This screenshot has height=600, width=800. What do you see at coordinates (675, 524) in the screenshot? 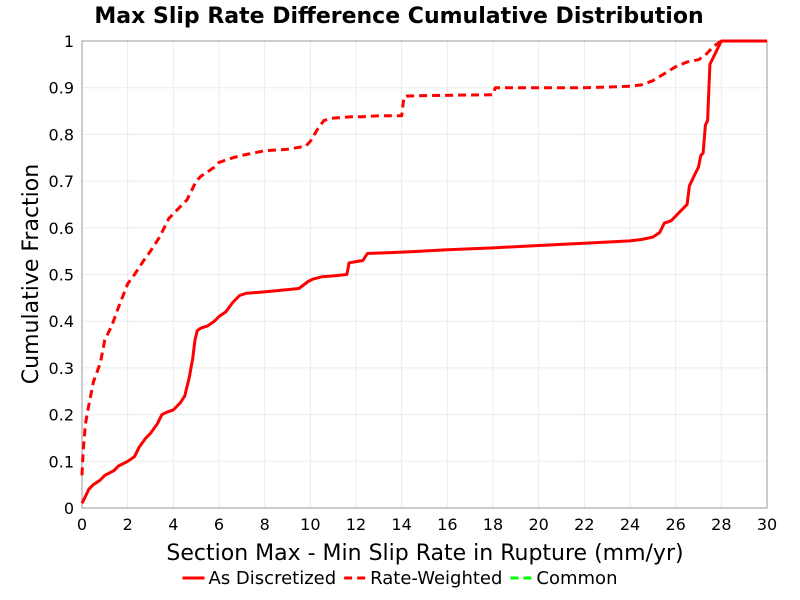
I see `x-tick-label: 26` at bounding box center [675, 524].